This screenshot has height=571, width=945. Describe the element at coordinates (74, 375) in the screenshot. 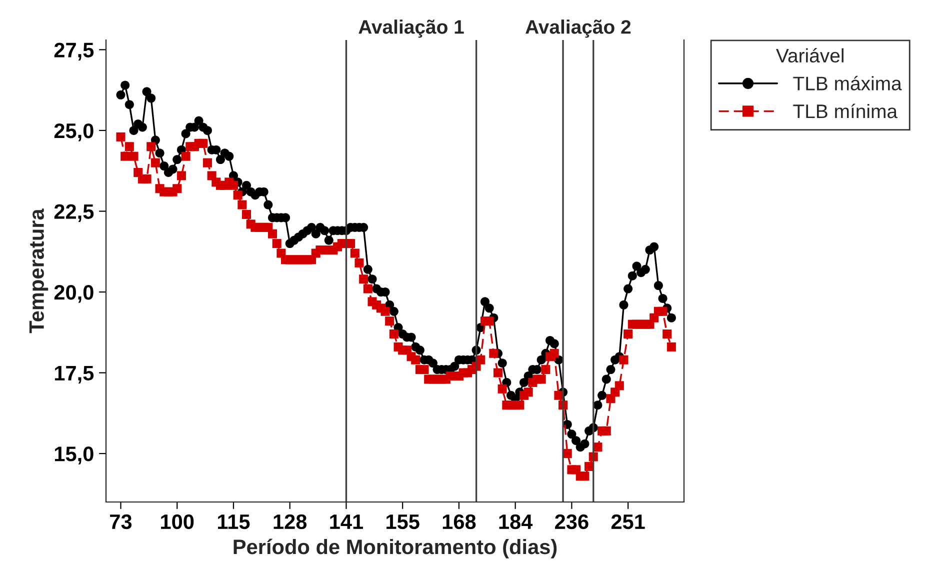

I see `y-tick-label: 17,5` at that location.